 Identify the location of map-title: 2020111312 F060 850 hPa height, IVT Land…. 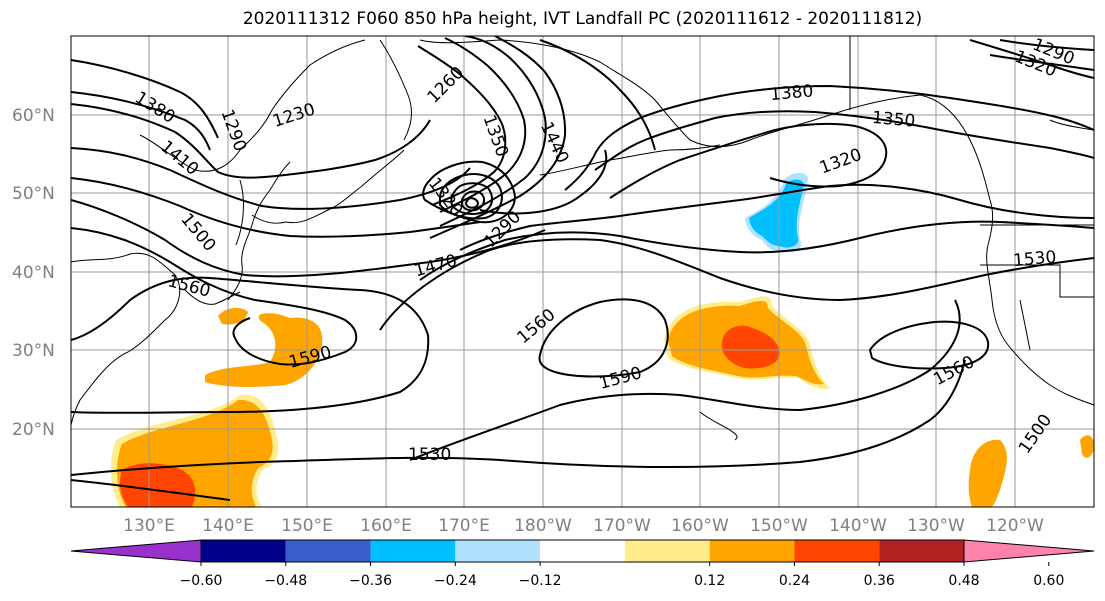
(582, 19).